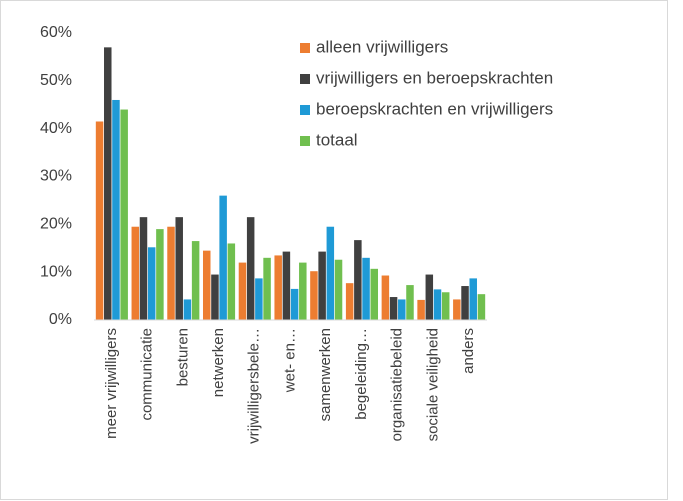  Describe the element at coordinates (56, 32) in the screenshot. I see `y-tick-label: 60%` at that location.